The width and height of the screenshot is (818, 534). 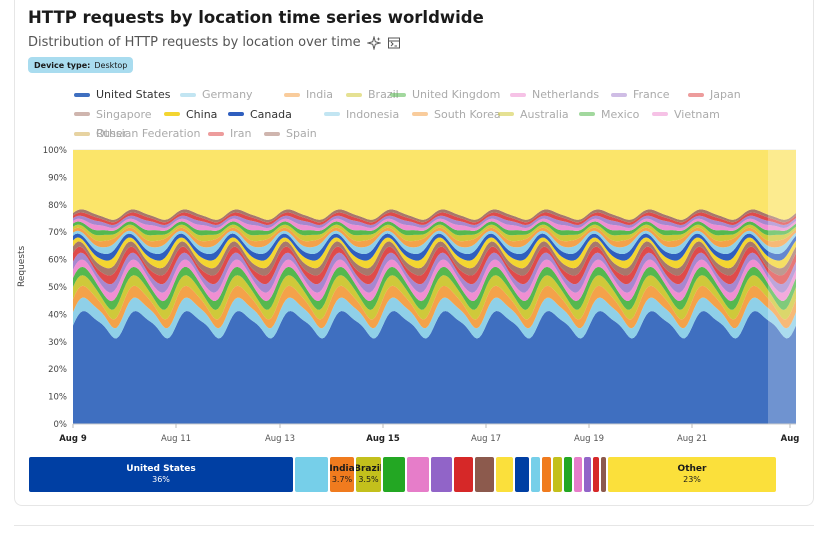 What do you see at coordinates (368, 474) in the screenshot?
I see `treemap-block-brazil: Brazil3.5%` at bounding box center [368, 474].